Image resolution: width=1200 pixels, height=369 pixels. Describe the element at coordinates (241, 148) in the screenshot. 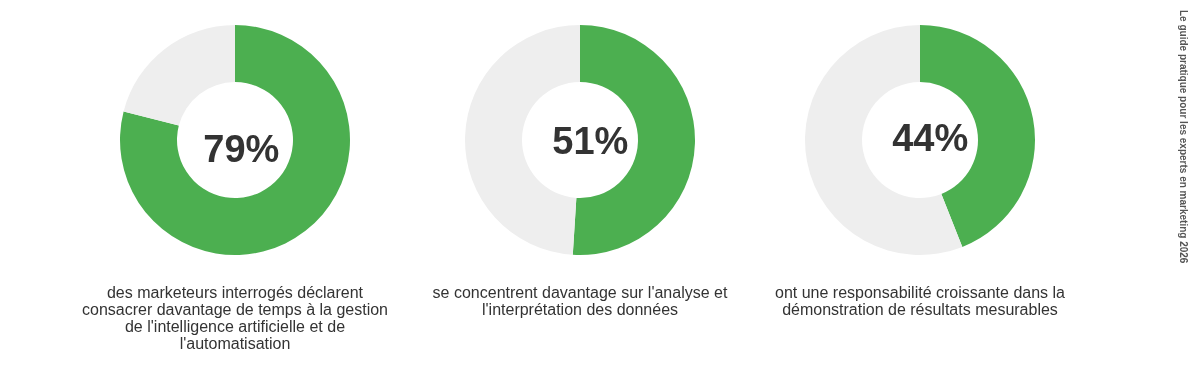

I see `data-label: 79%` at that location.